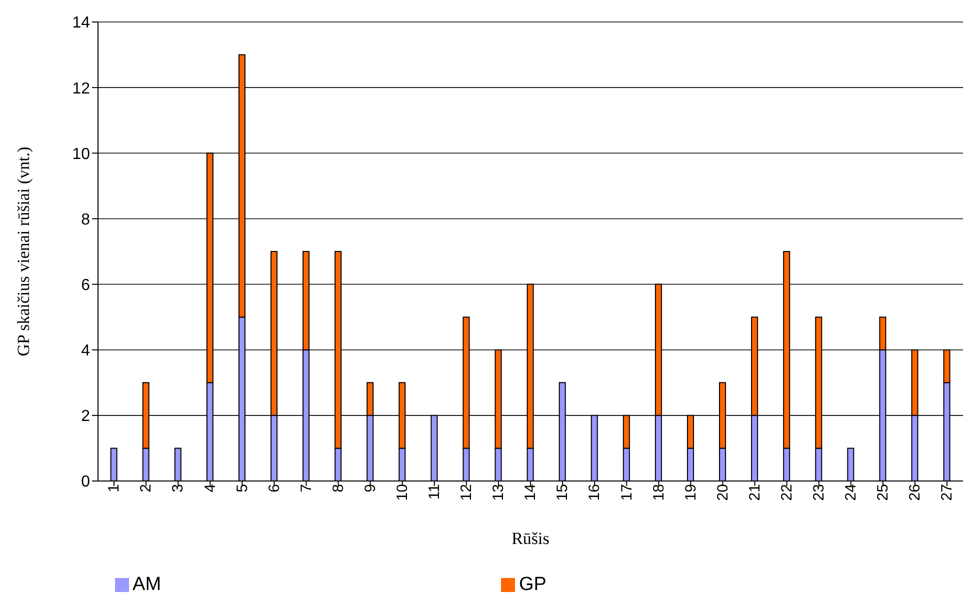 Image resolution: width=969 pixels, height=602 pixels. Describe the element at coordinates (306, 488) in the screenshot. I see `x-tick-label: 7` at that location.